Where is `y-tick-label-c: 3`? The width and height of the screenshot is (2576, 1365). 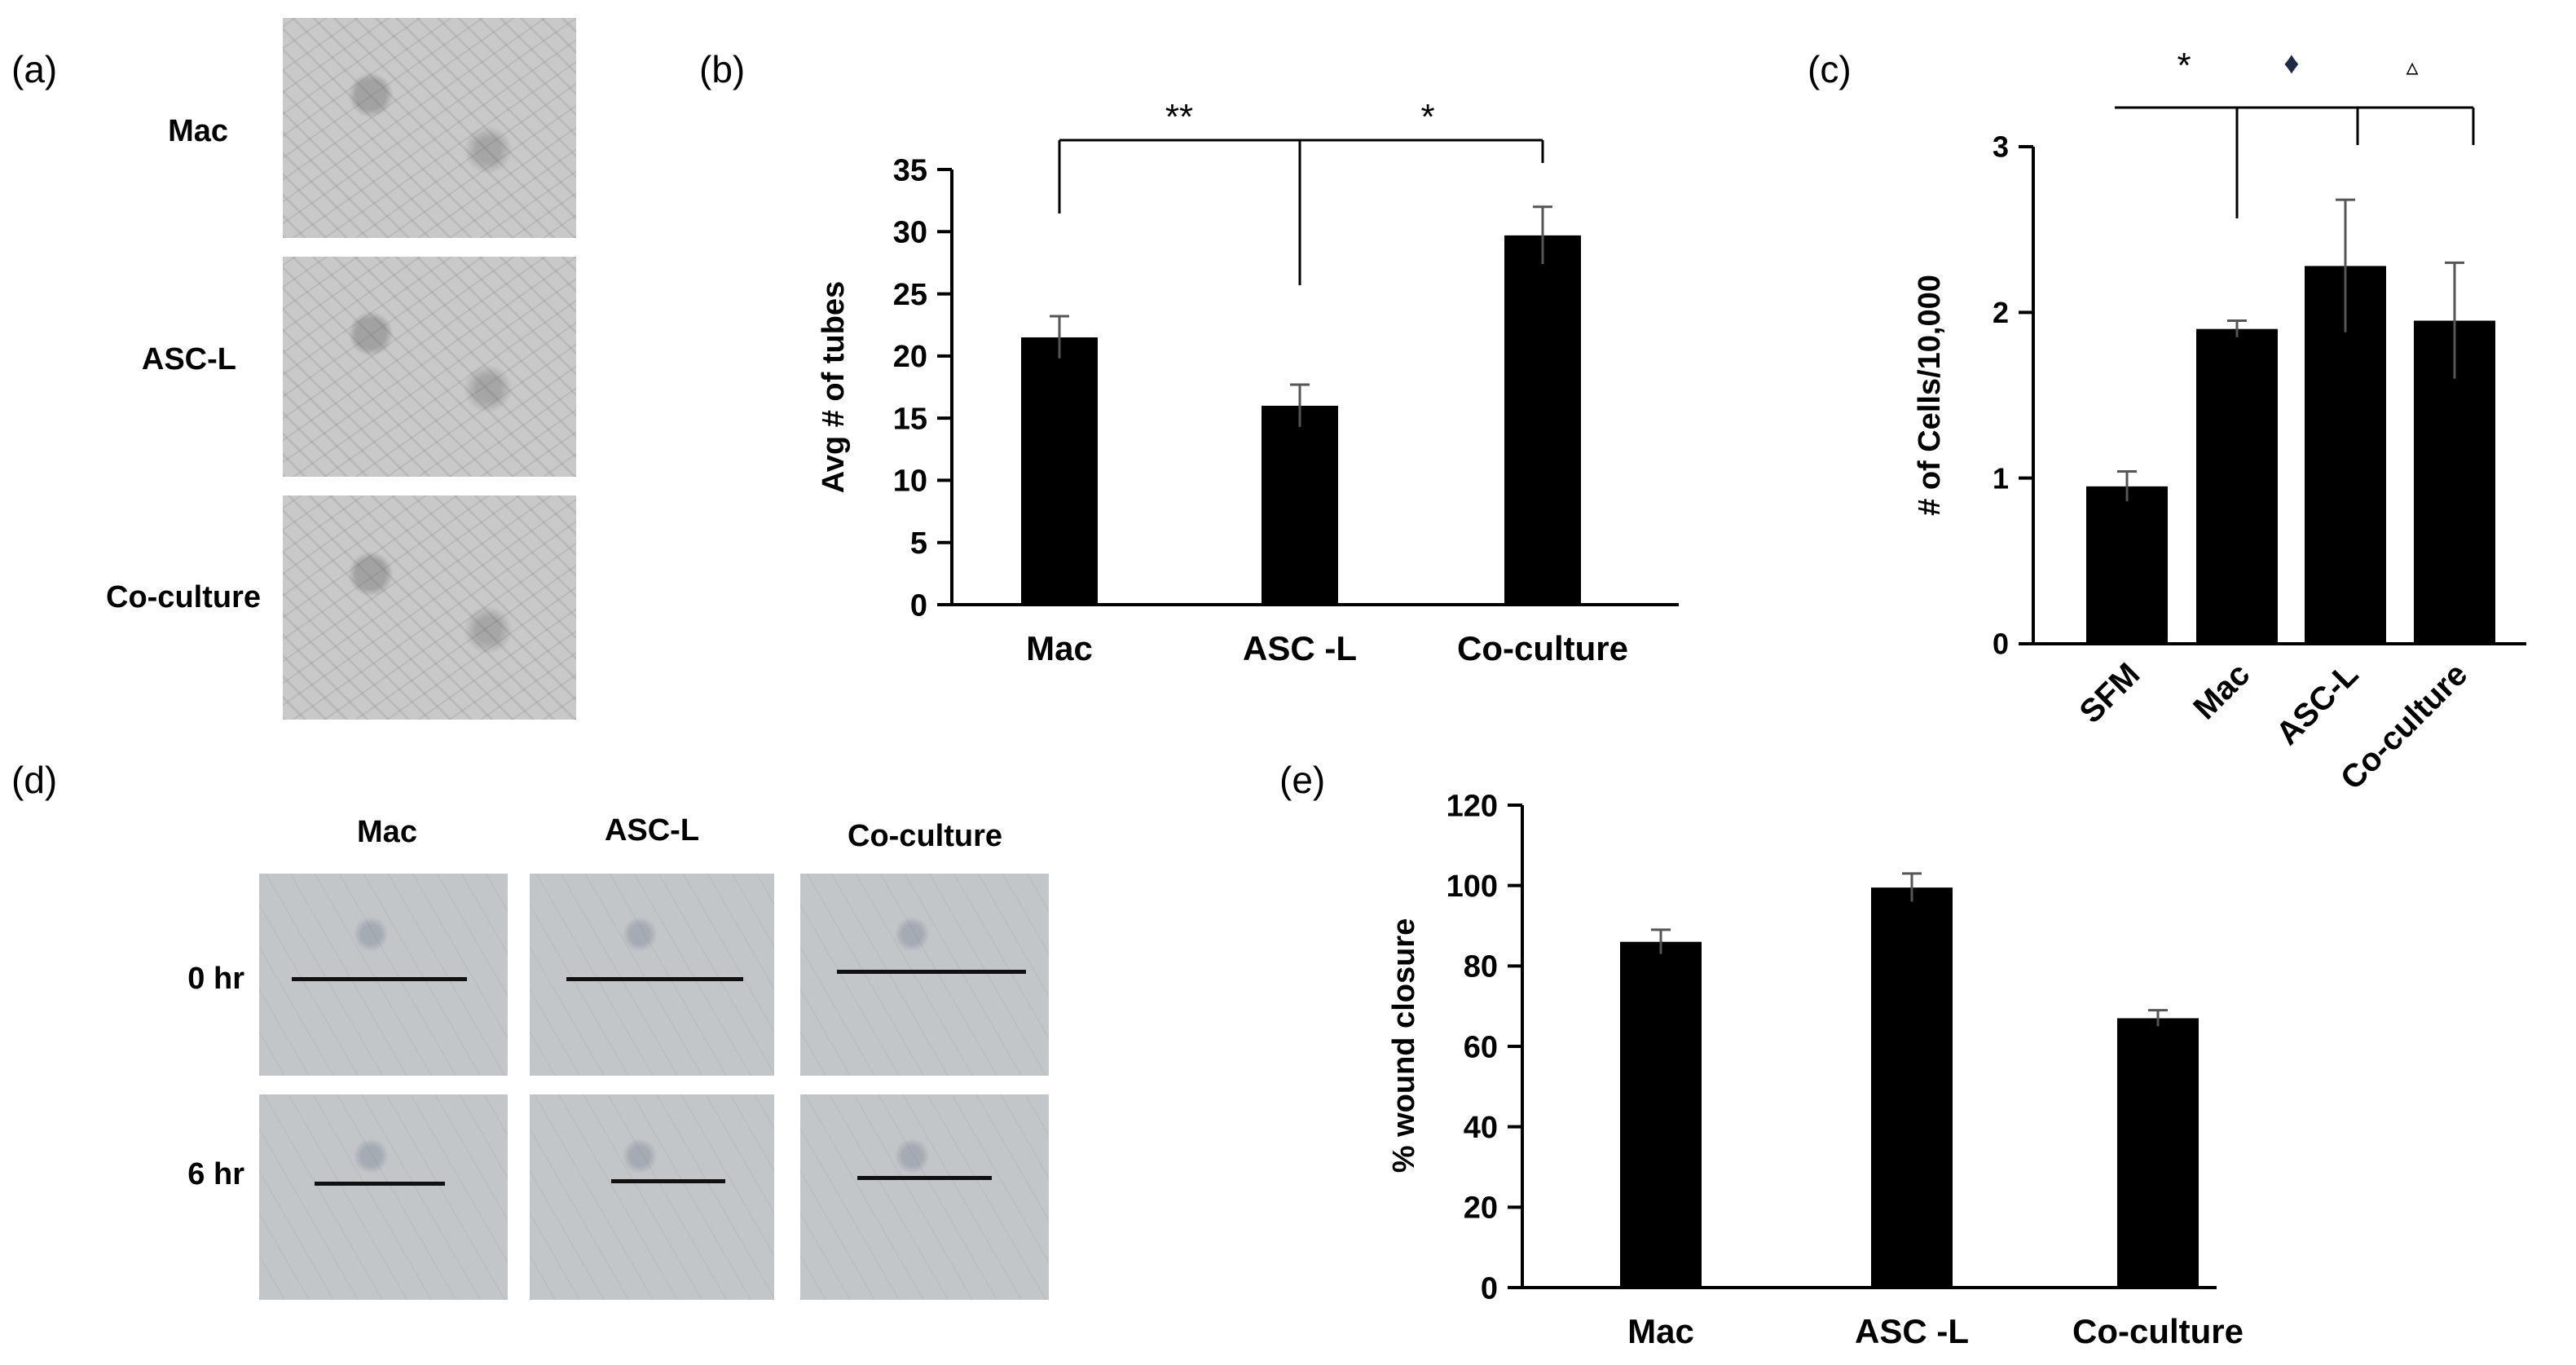 y-tick-label-c: 3 is located at coordinates (2001, 147).